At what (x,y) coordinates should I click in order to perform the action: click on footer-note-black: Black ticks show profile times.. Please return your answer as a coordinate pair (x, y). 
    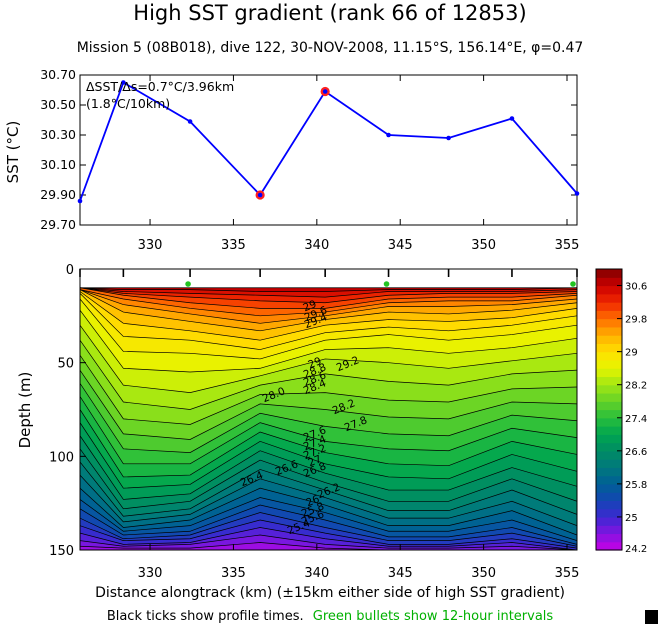
    Looking at the image, I should click on (205, 616).